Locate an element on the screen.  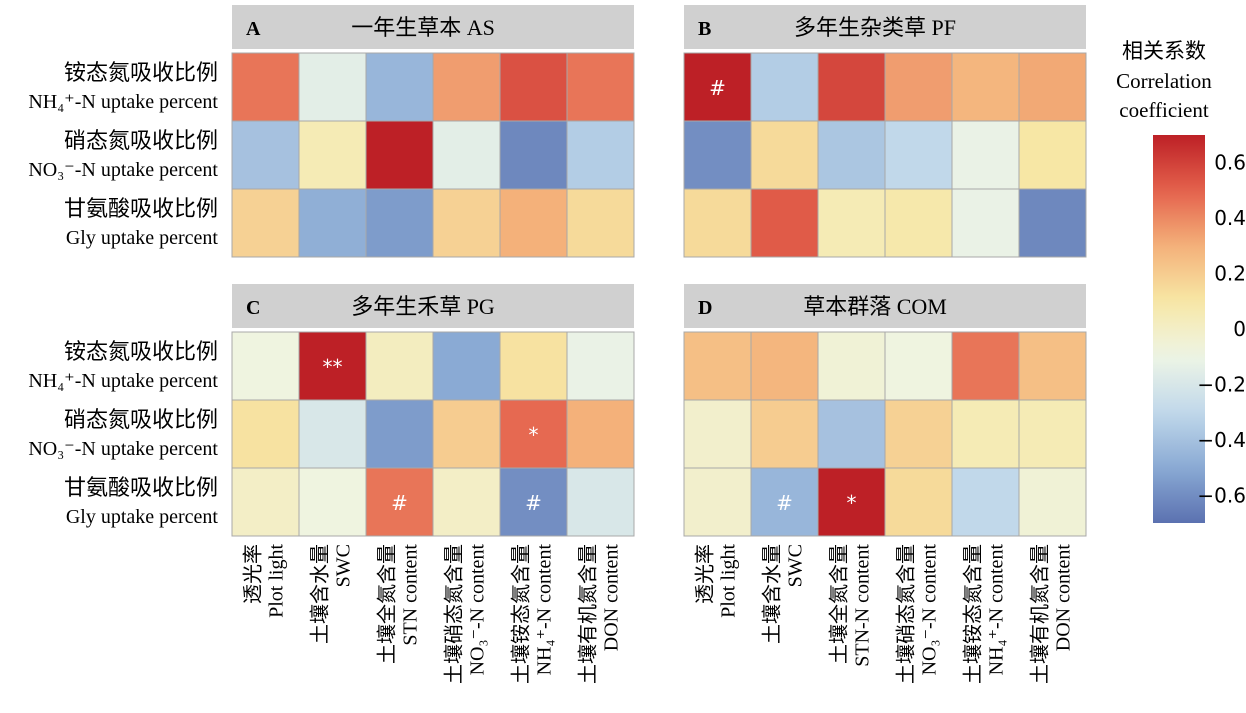
panel-b: B 多年生杂类草 PF # is located at coordinates (885, 131).